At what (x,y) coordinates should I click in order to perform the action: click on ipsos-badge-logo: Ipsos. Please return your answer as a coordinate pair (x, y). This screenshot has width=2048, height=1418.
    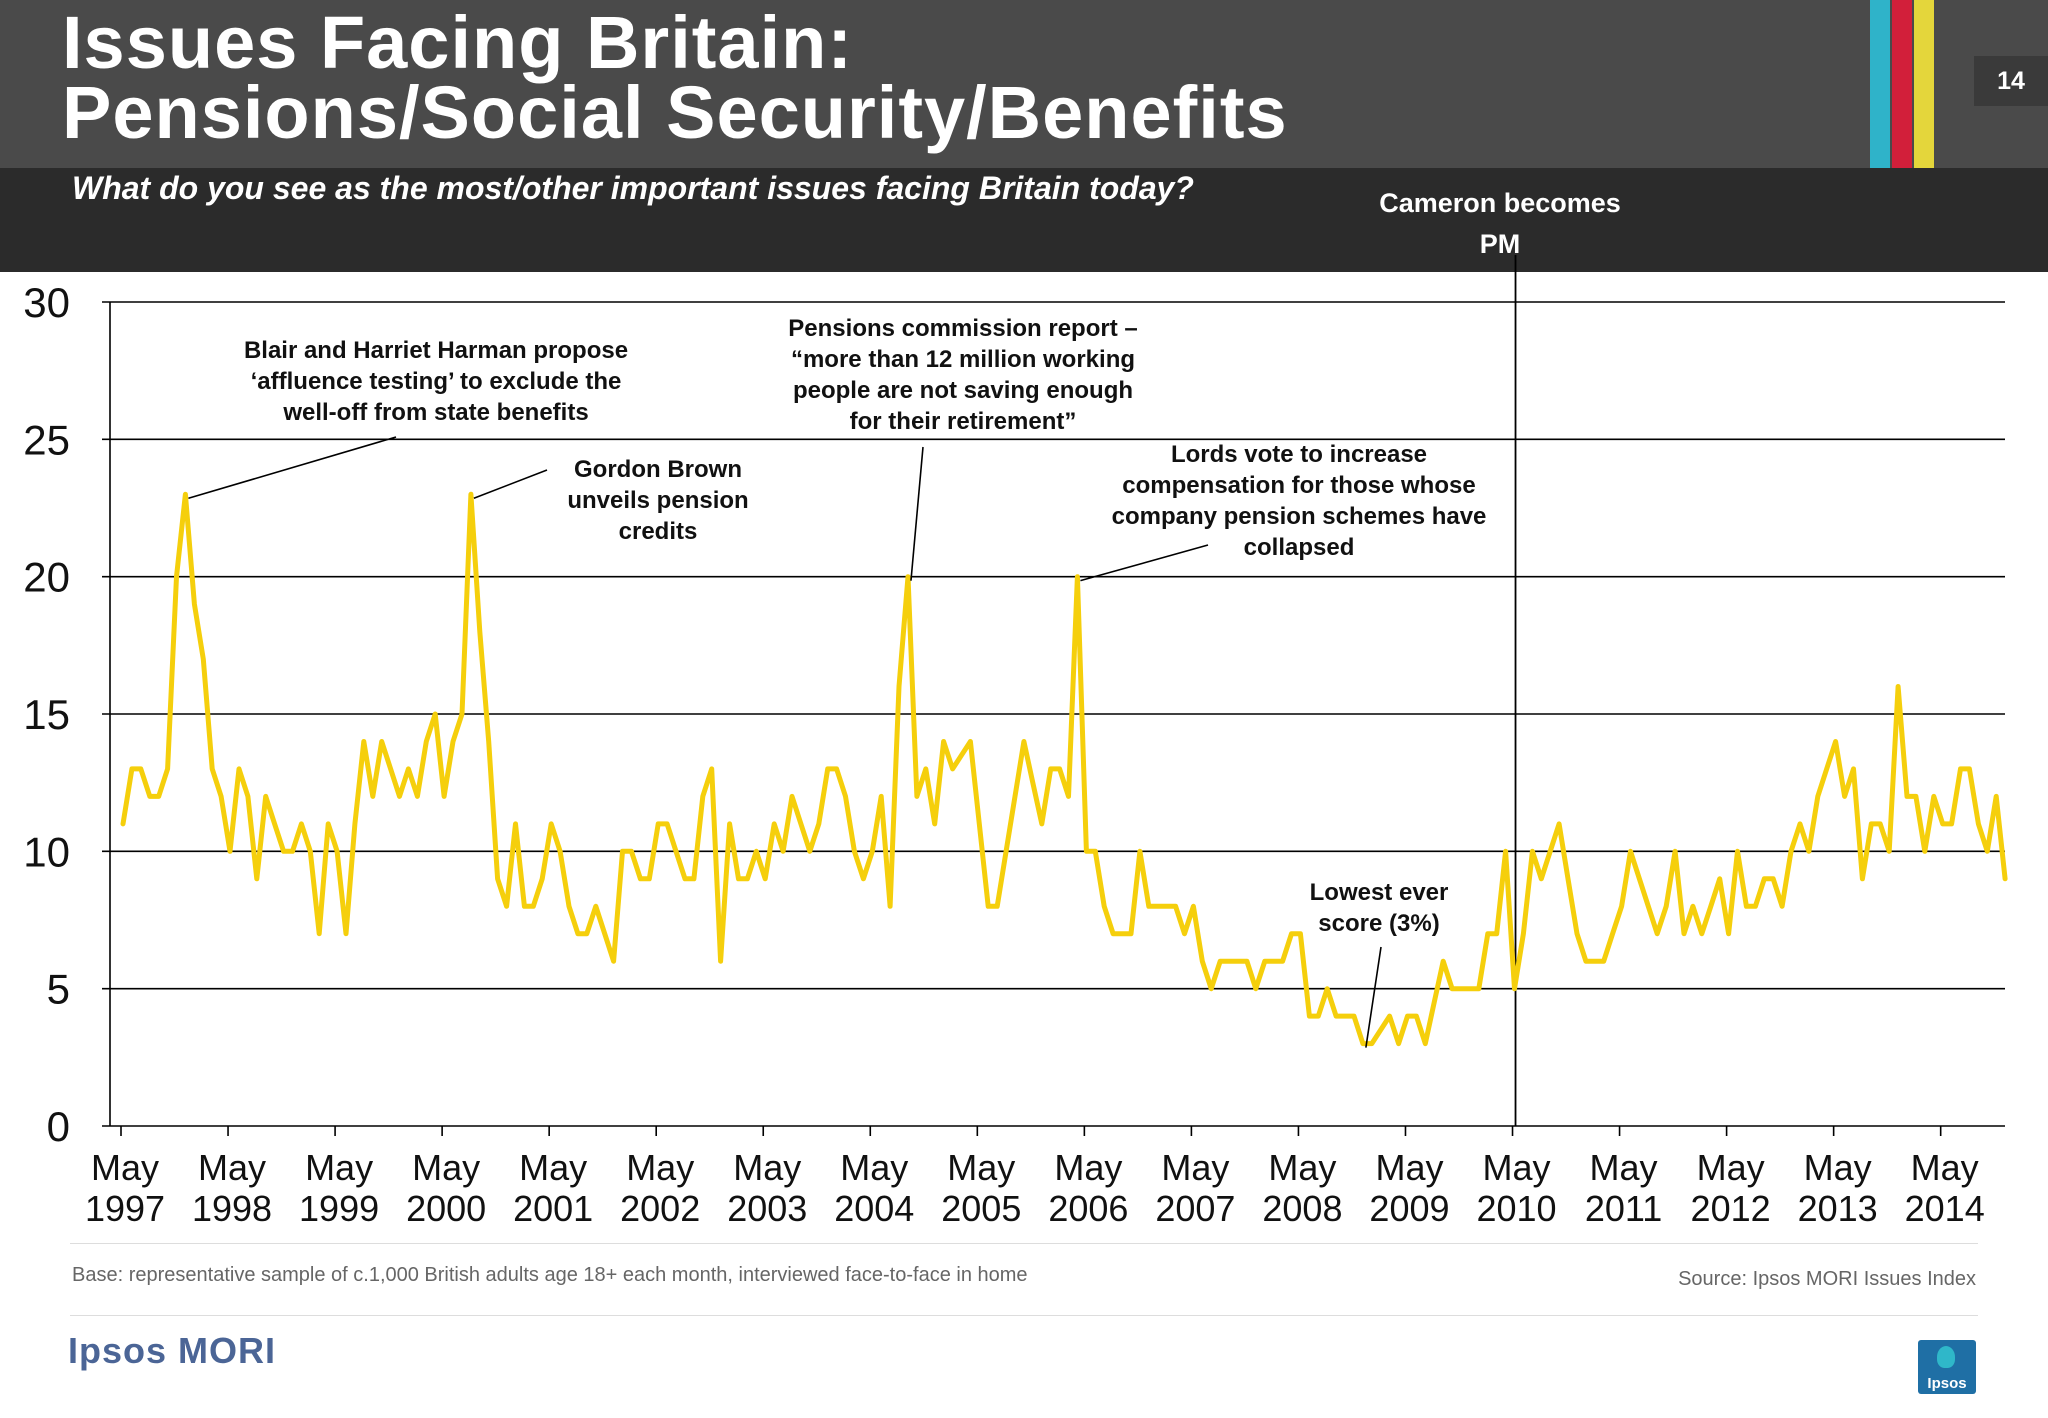
    Looking at the image, I should click on (1947, 1367).